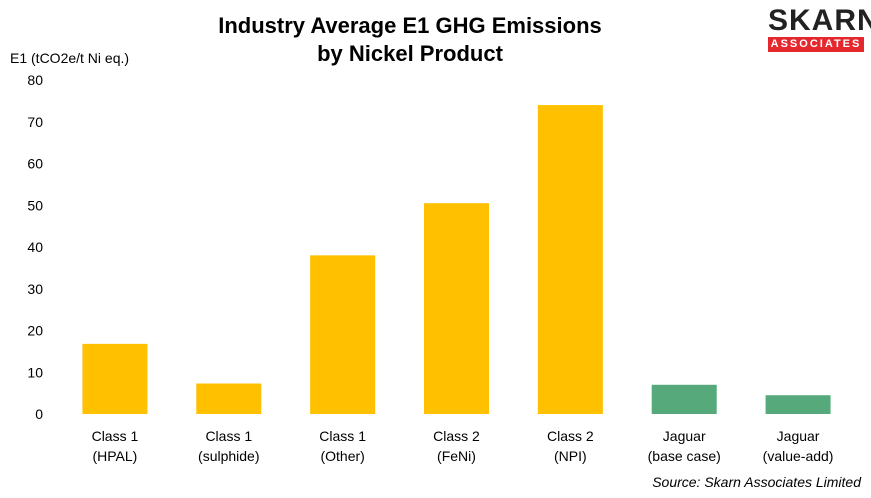  I want to click on y-tick-label: 30, so click(35, 289).